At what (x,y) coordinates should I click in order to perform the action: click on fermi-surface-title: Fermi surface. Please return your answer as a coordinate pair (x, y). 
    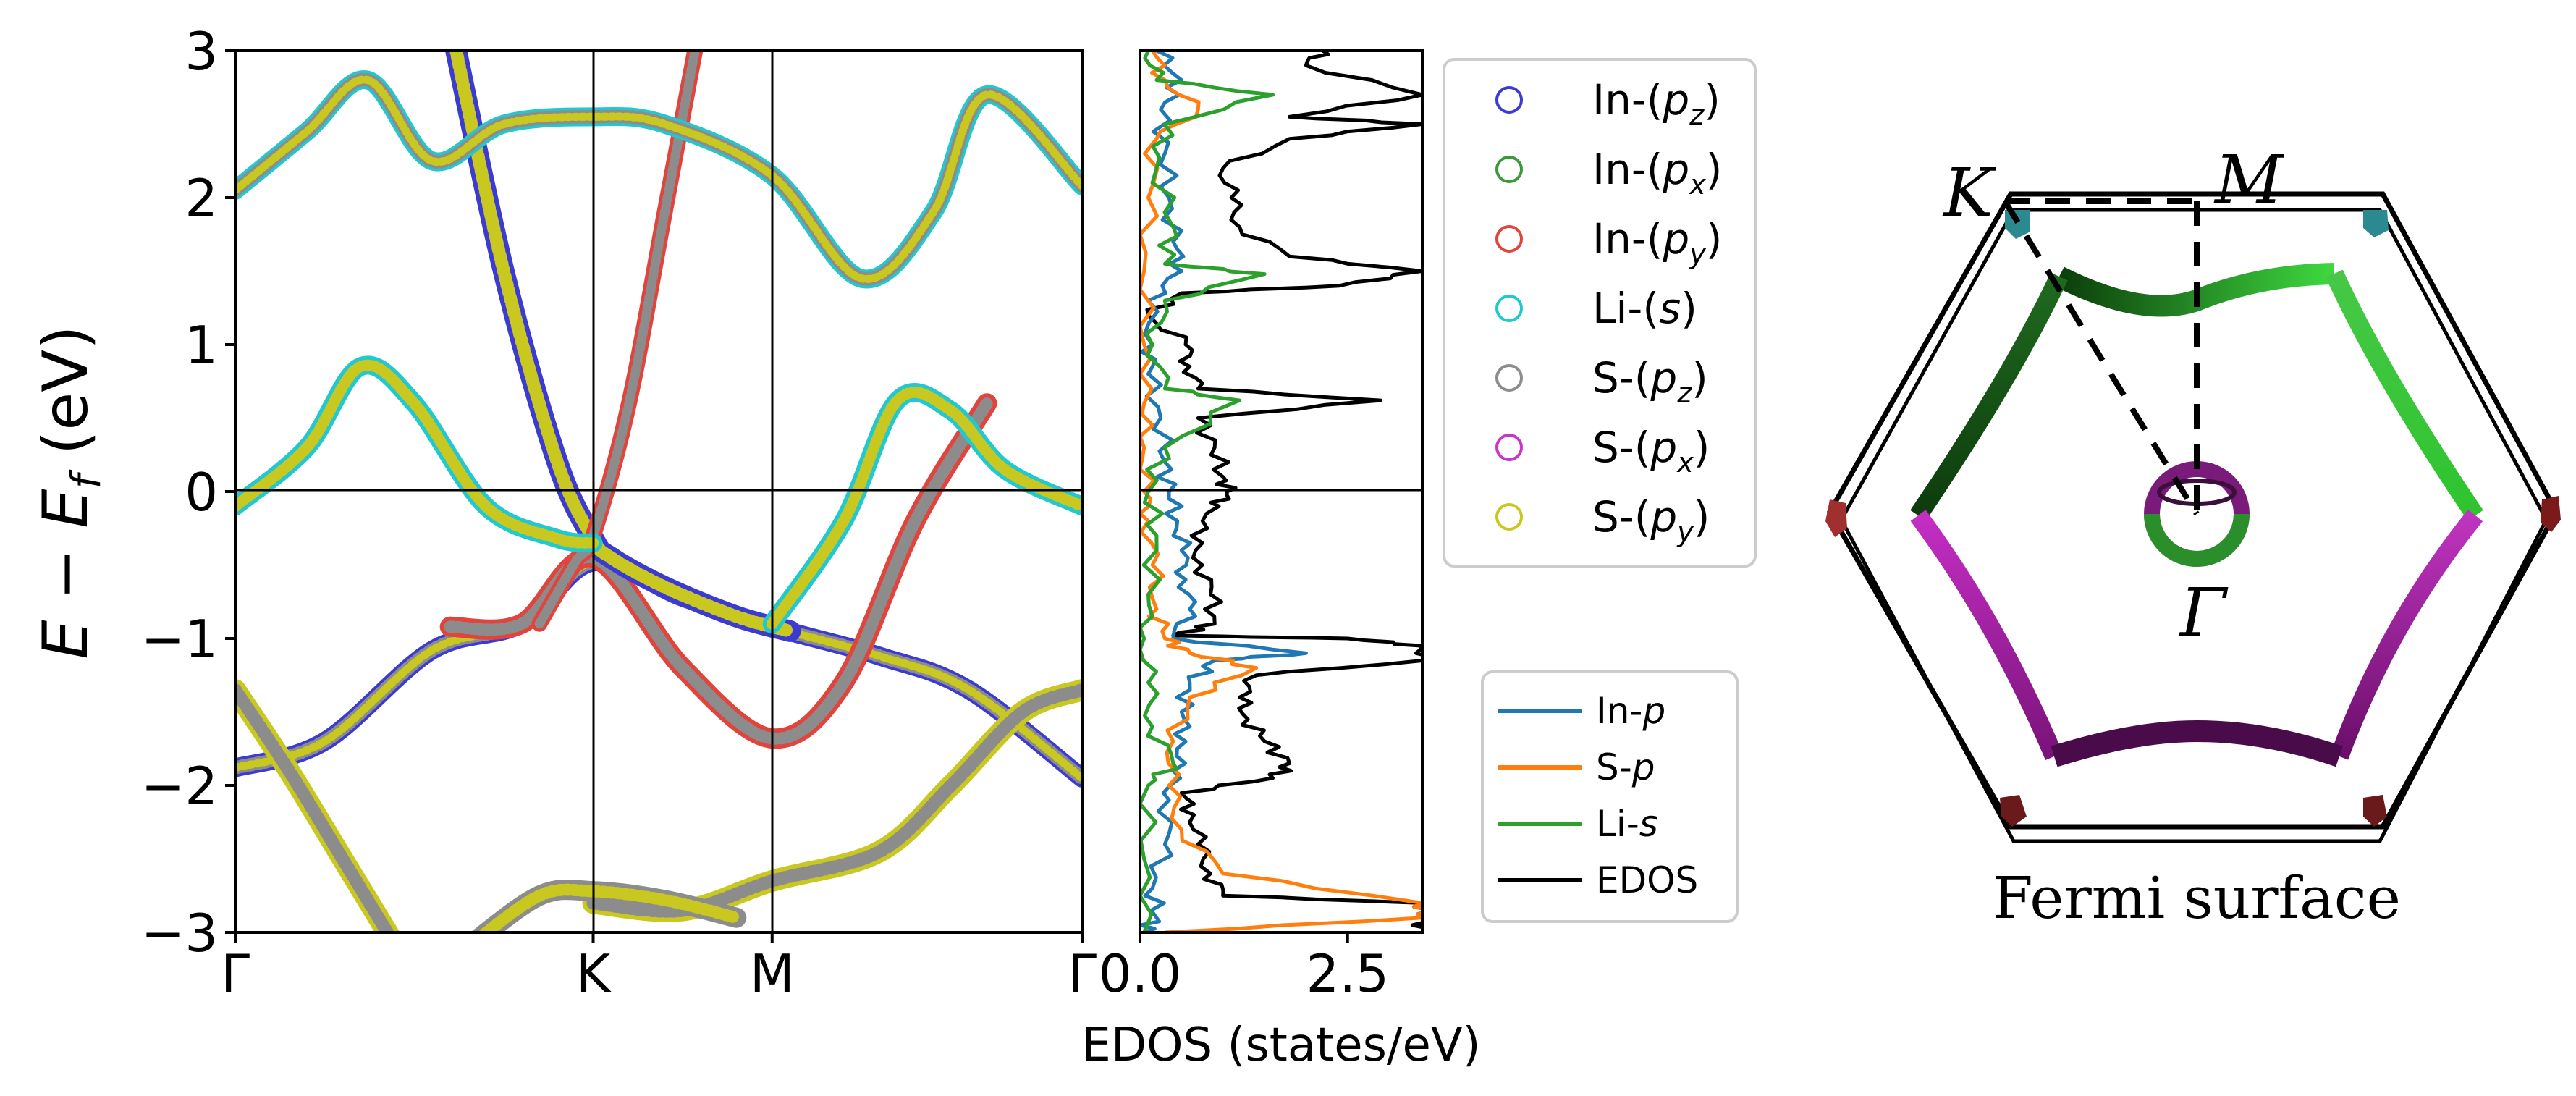
    Looking at the image, I should click on (2197, 898).